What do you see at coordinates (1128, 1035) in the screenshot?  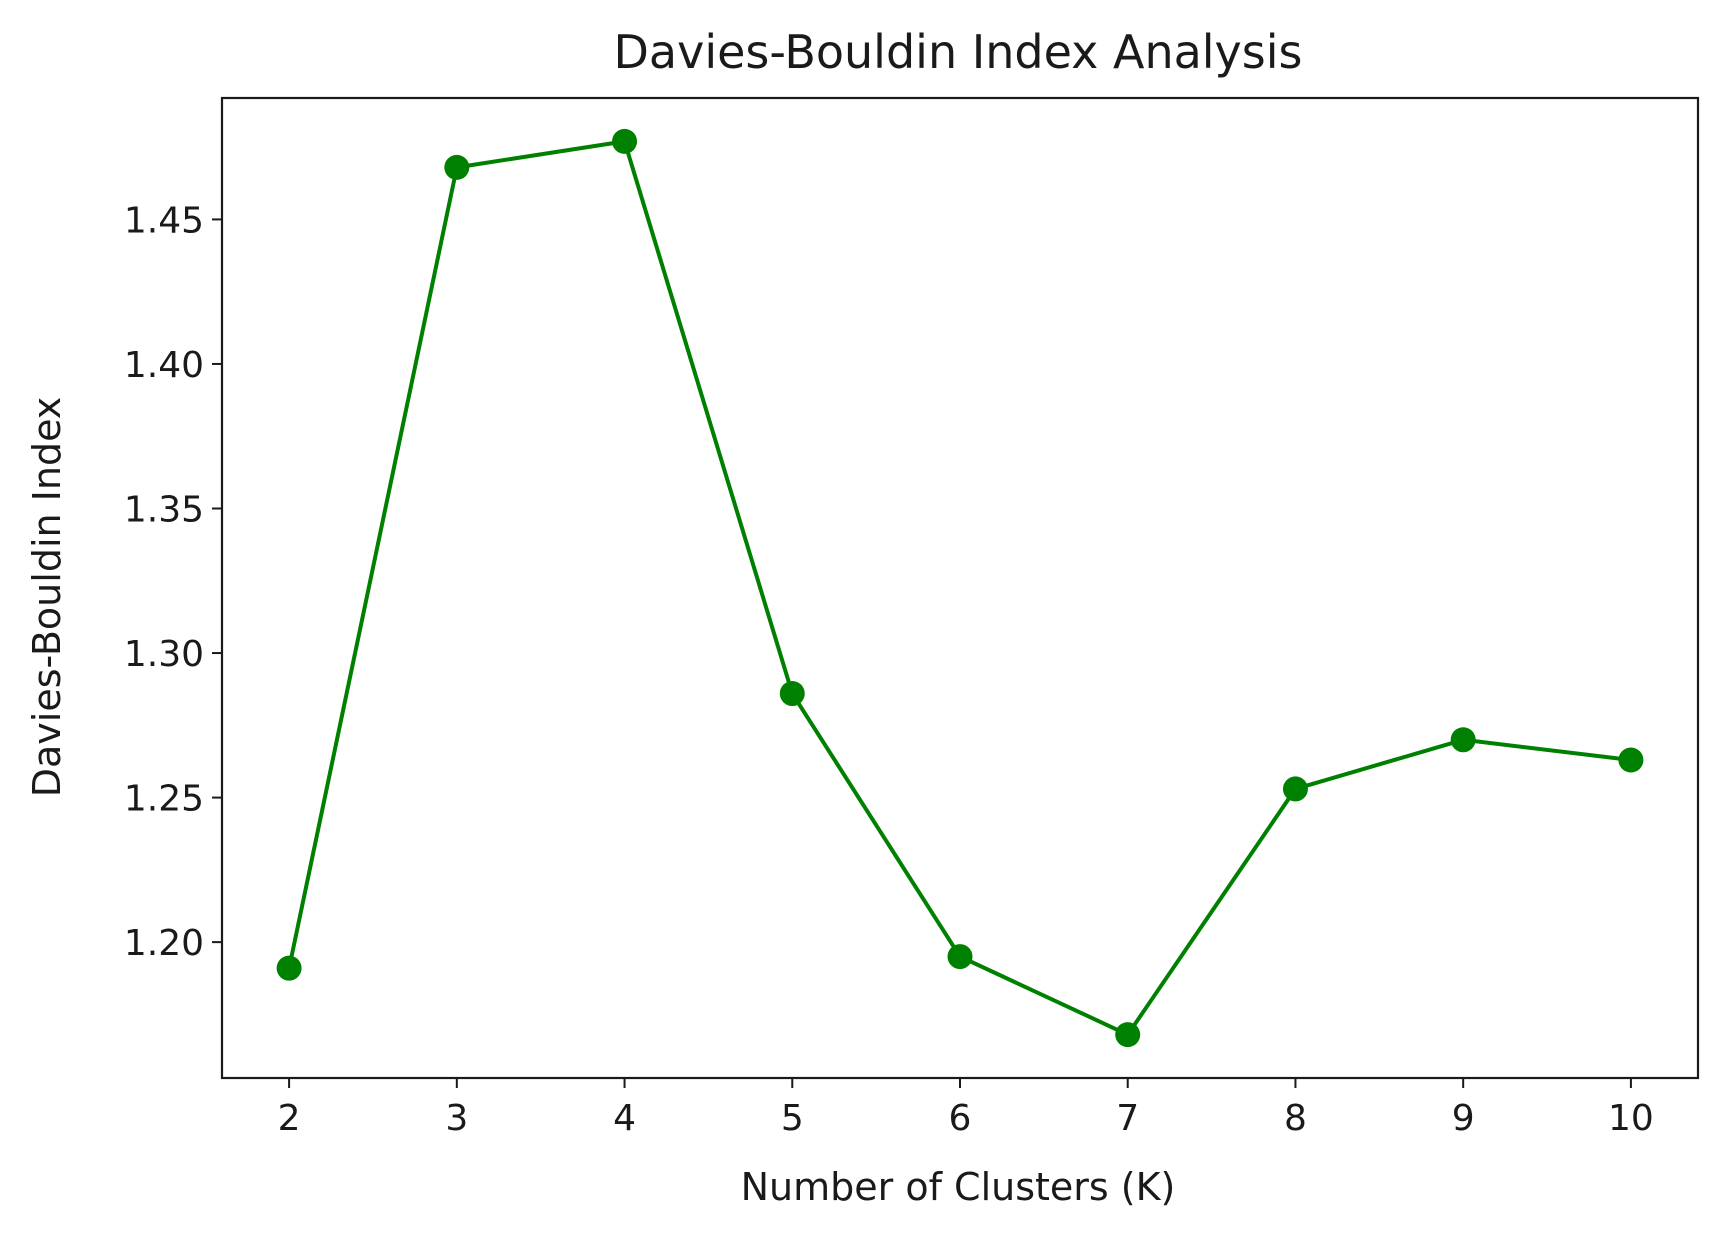 I see `data-point-k7` at bounding box center [1128, 1035].